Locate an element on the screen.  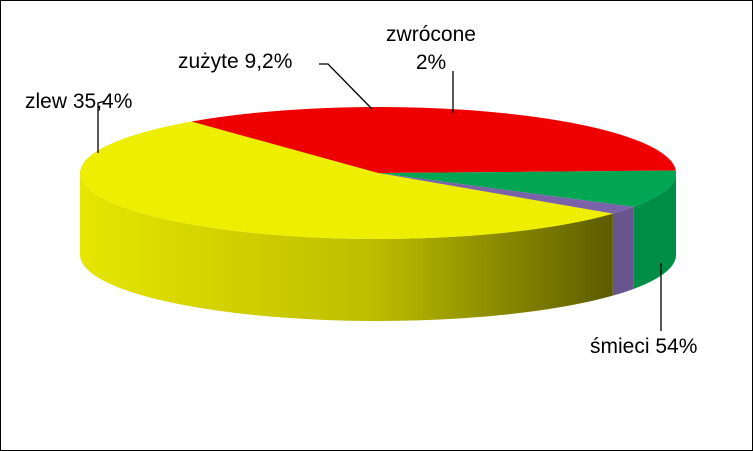
leader-line-zuzyte is located at coordinates (346, 86).